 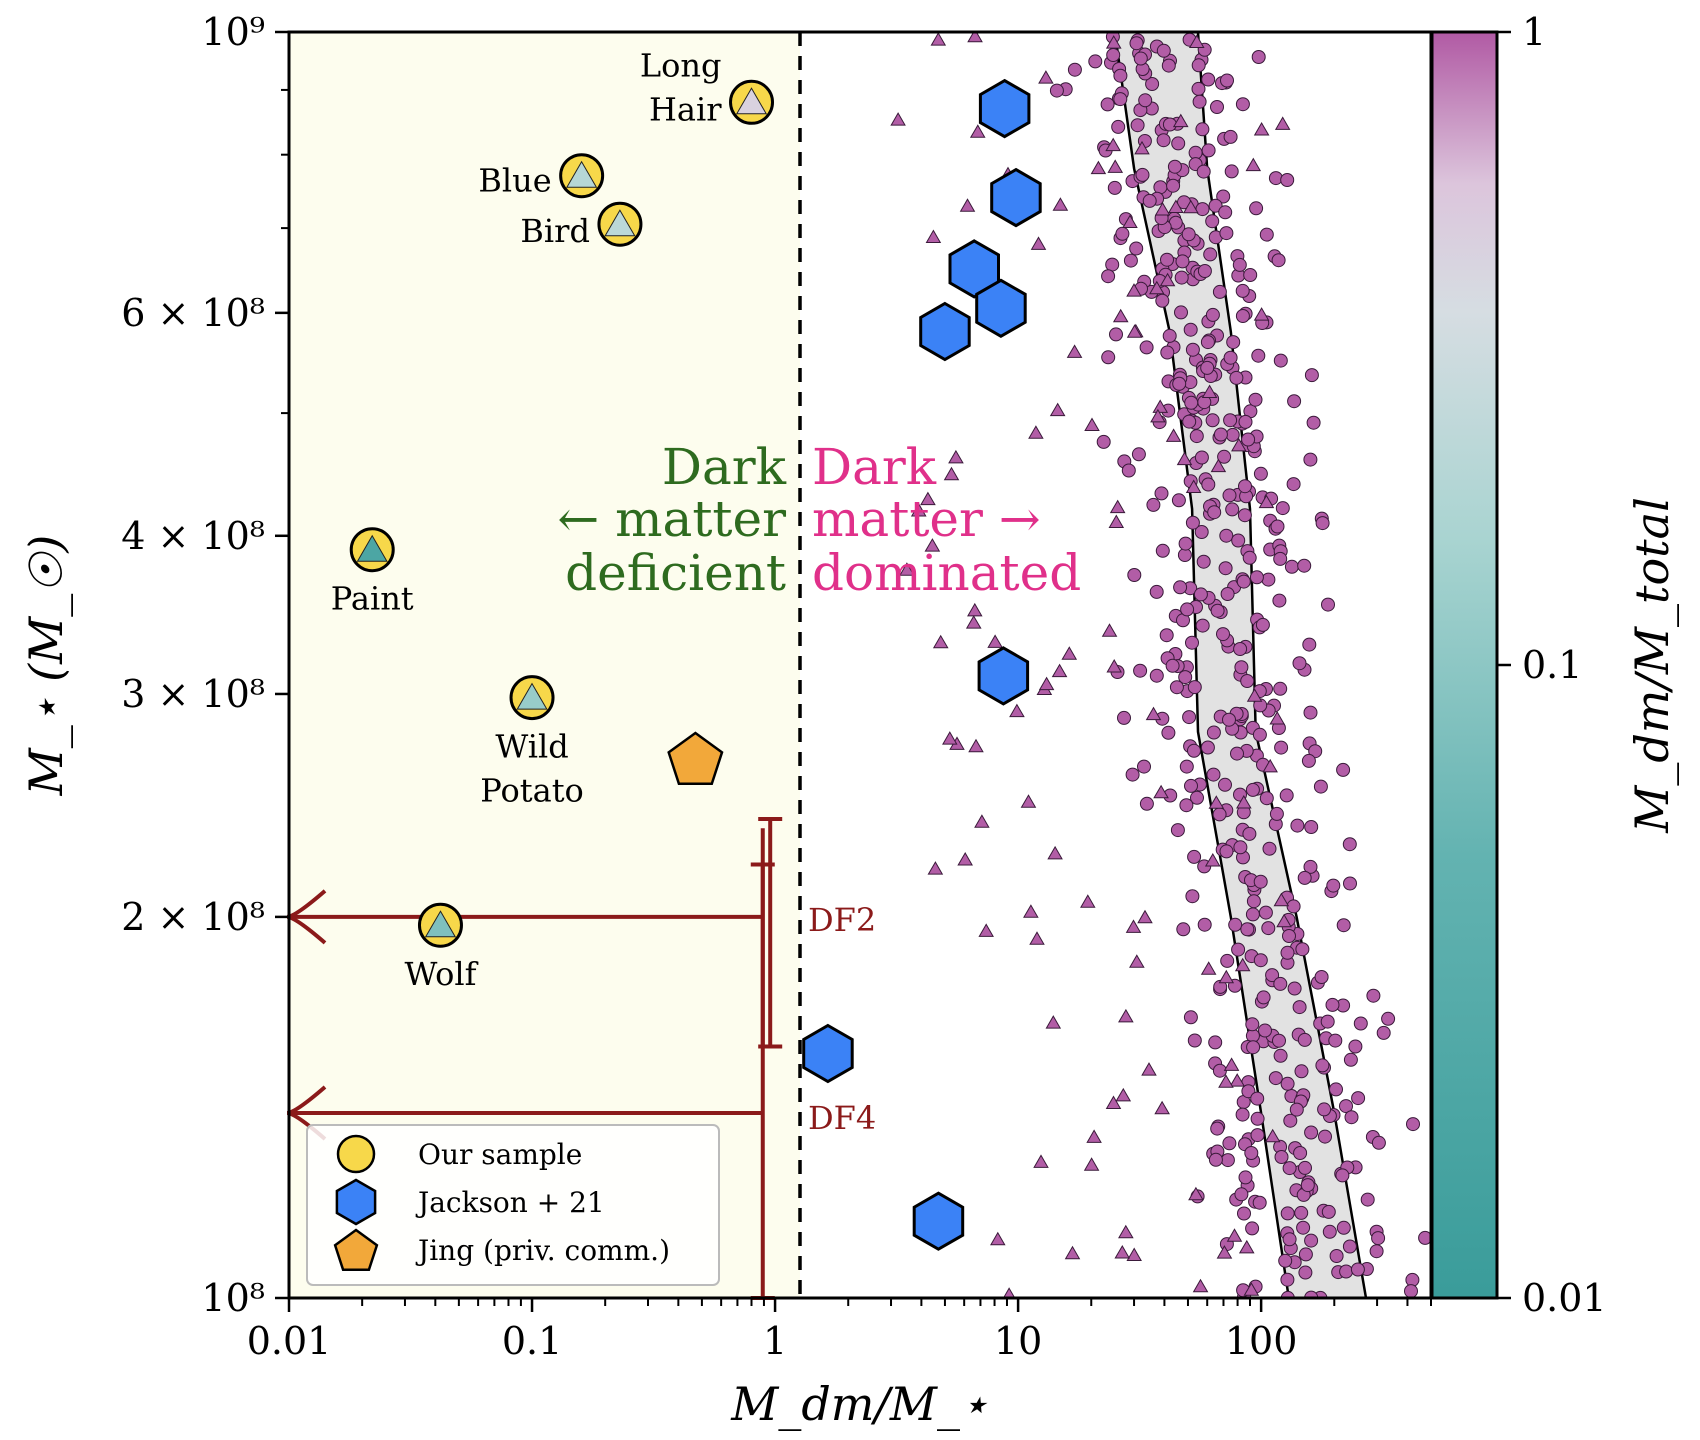 I want to click on region-label-dominated-line3: dominated, so click(x=946, y=573).